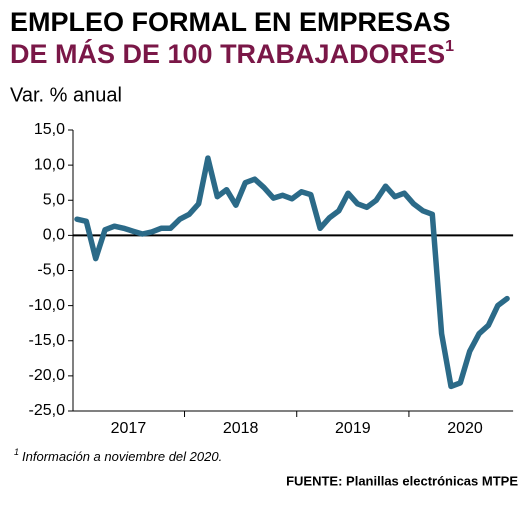 The height and width of the screenshot is (508, 528). I want to click on y-tick-label: -25,0, so click(47, 410).